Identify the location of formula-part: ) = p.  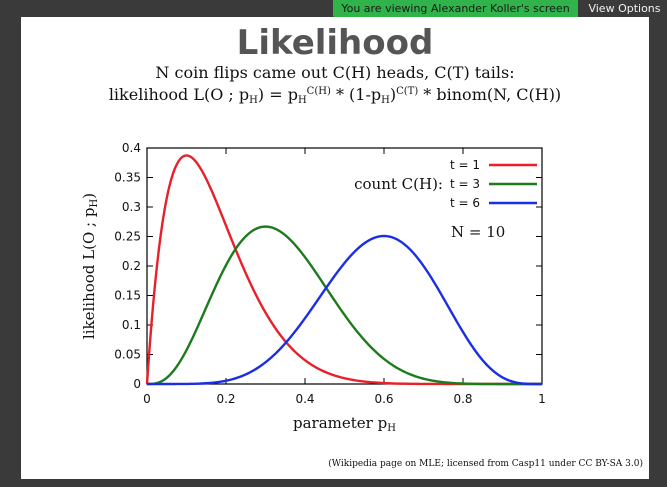
(277, 94).